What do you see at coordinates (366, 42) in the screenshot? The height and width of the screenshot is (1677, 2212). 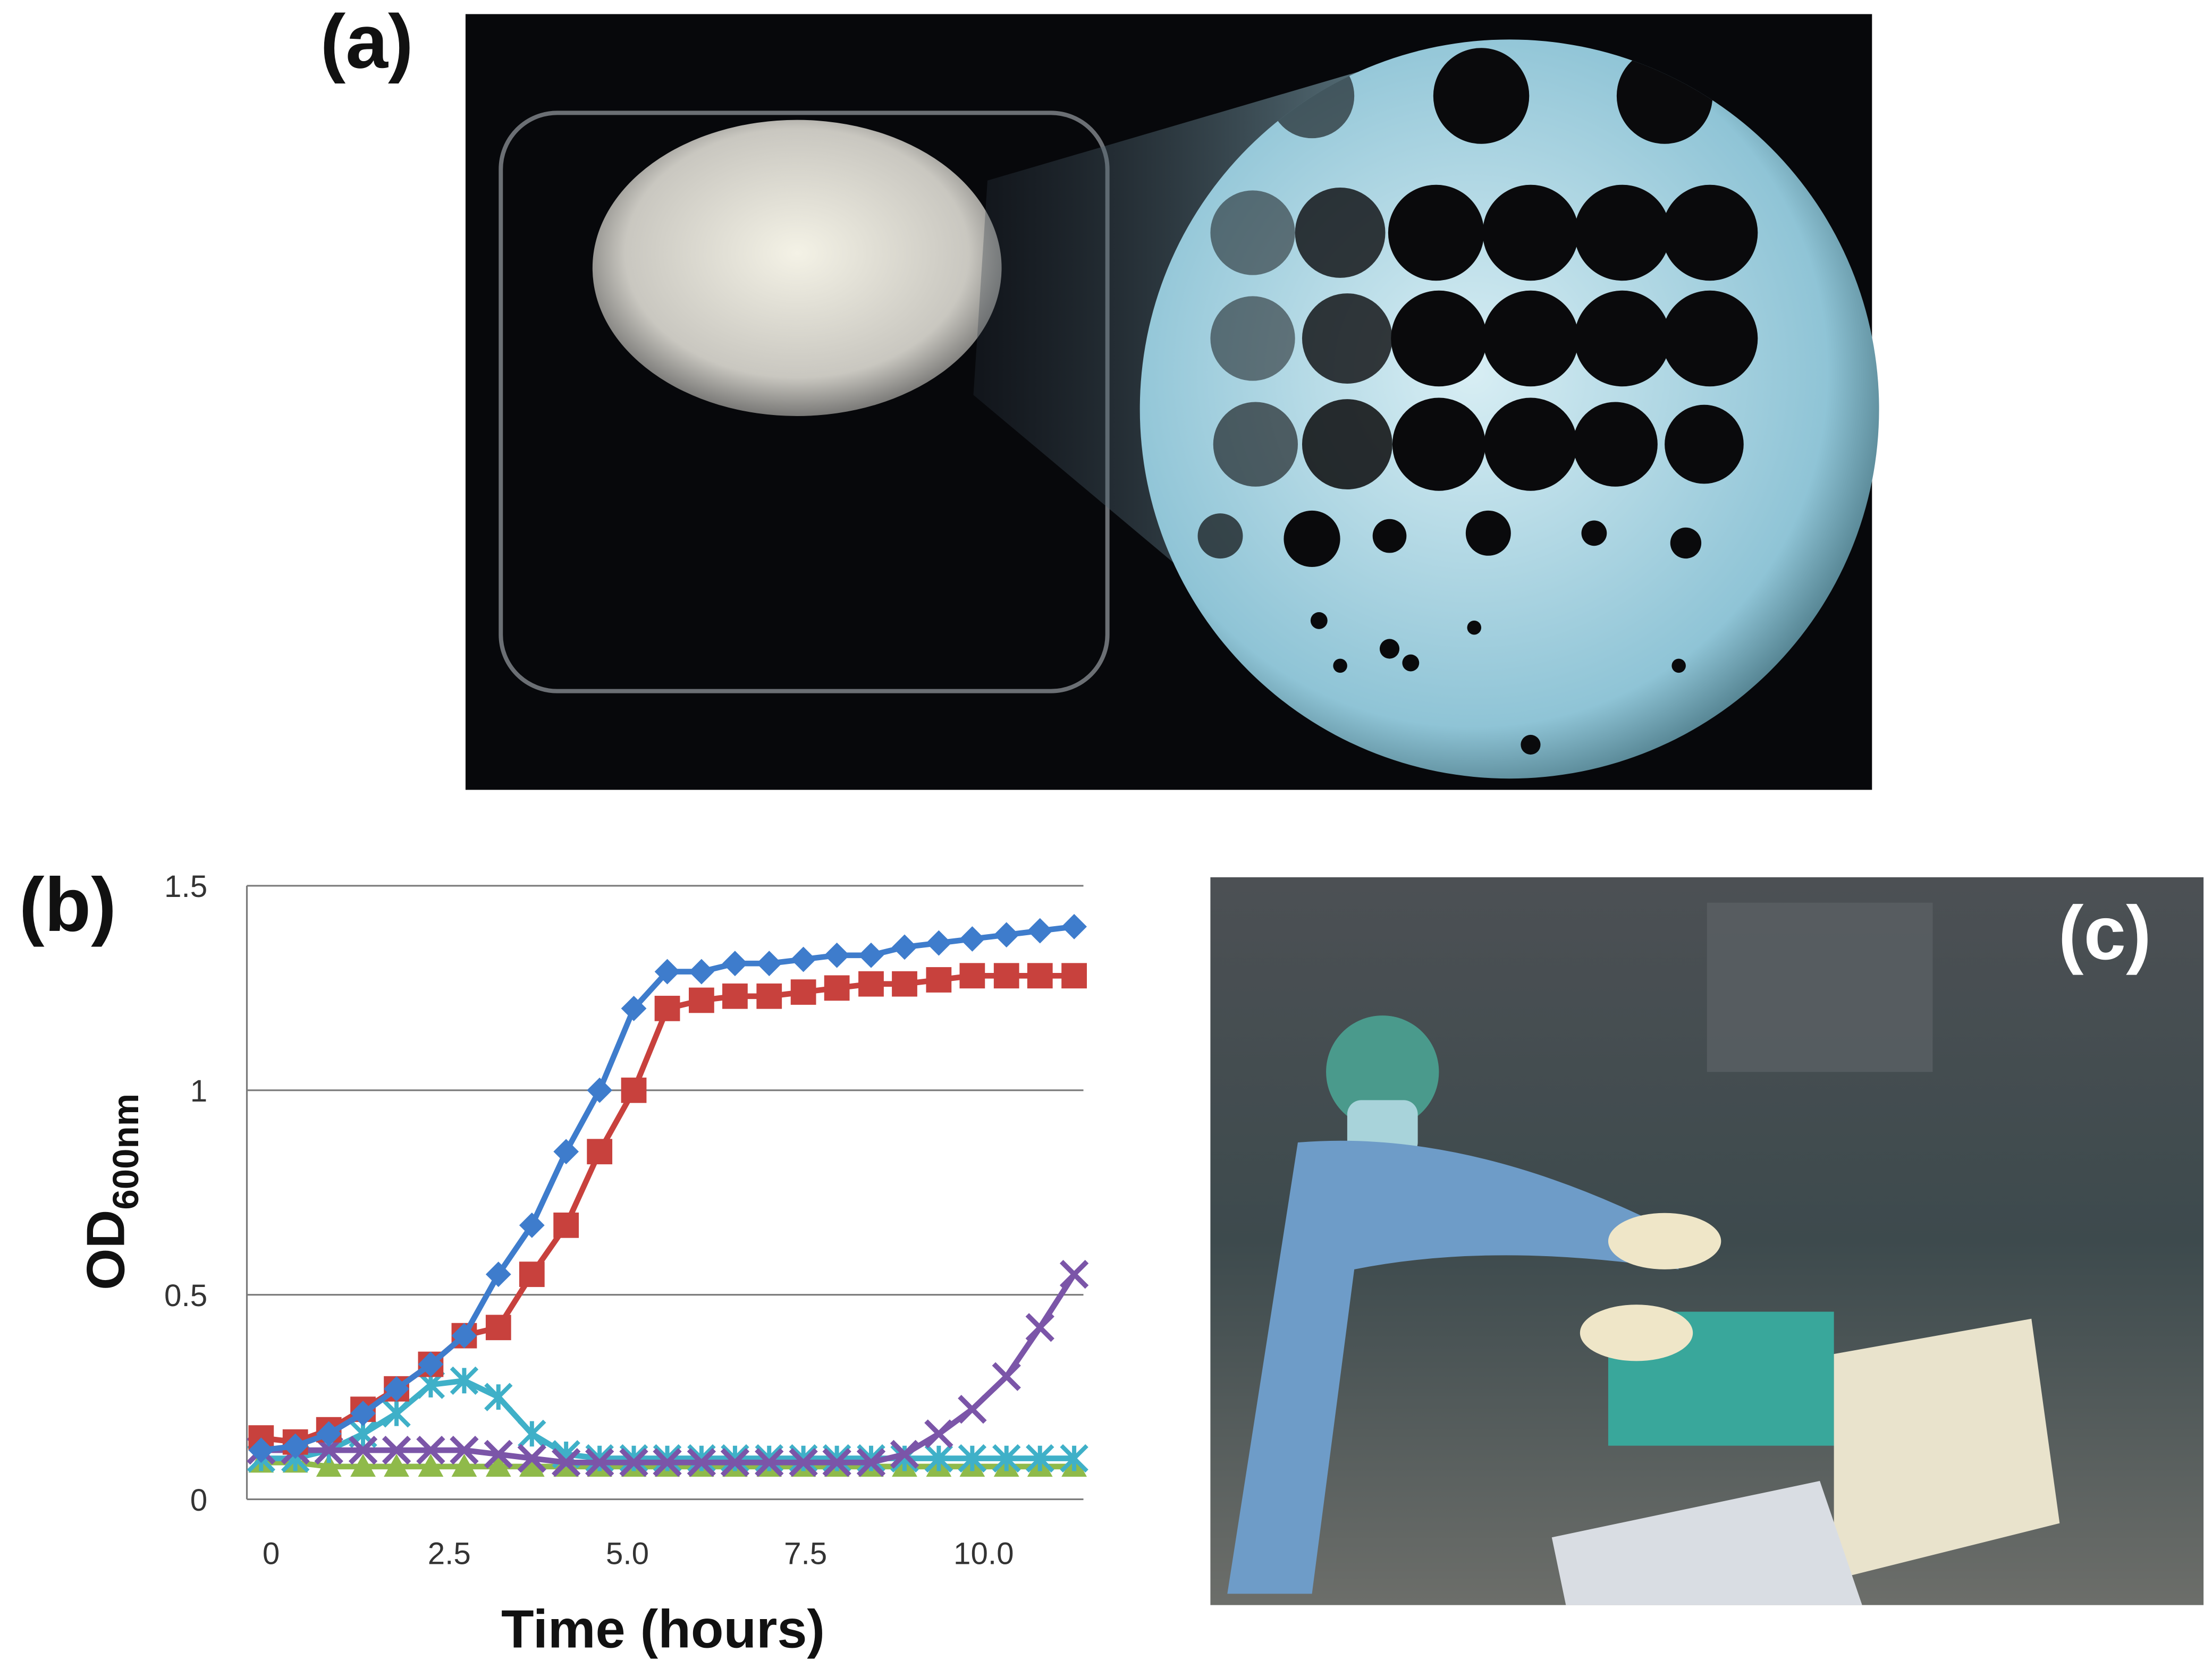 I see `panel-label: (a)` at bounding box center [366, 42].